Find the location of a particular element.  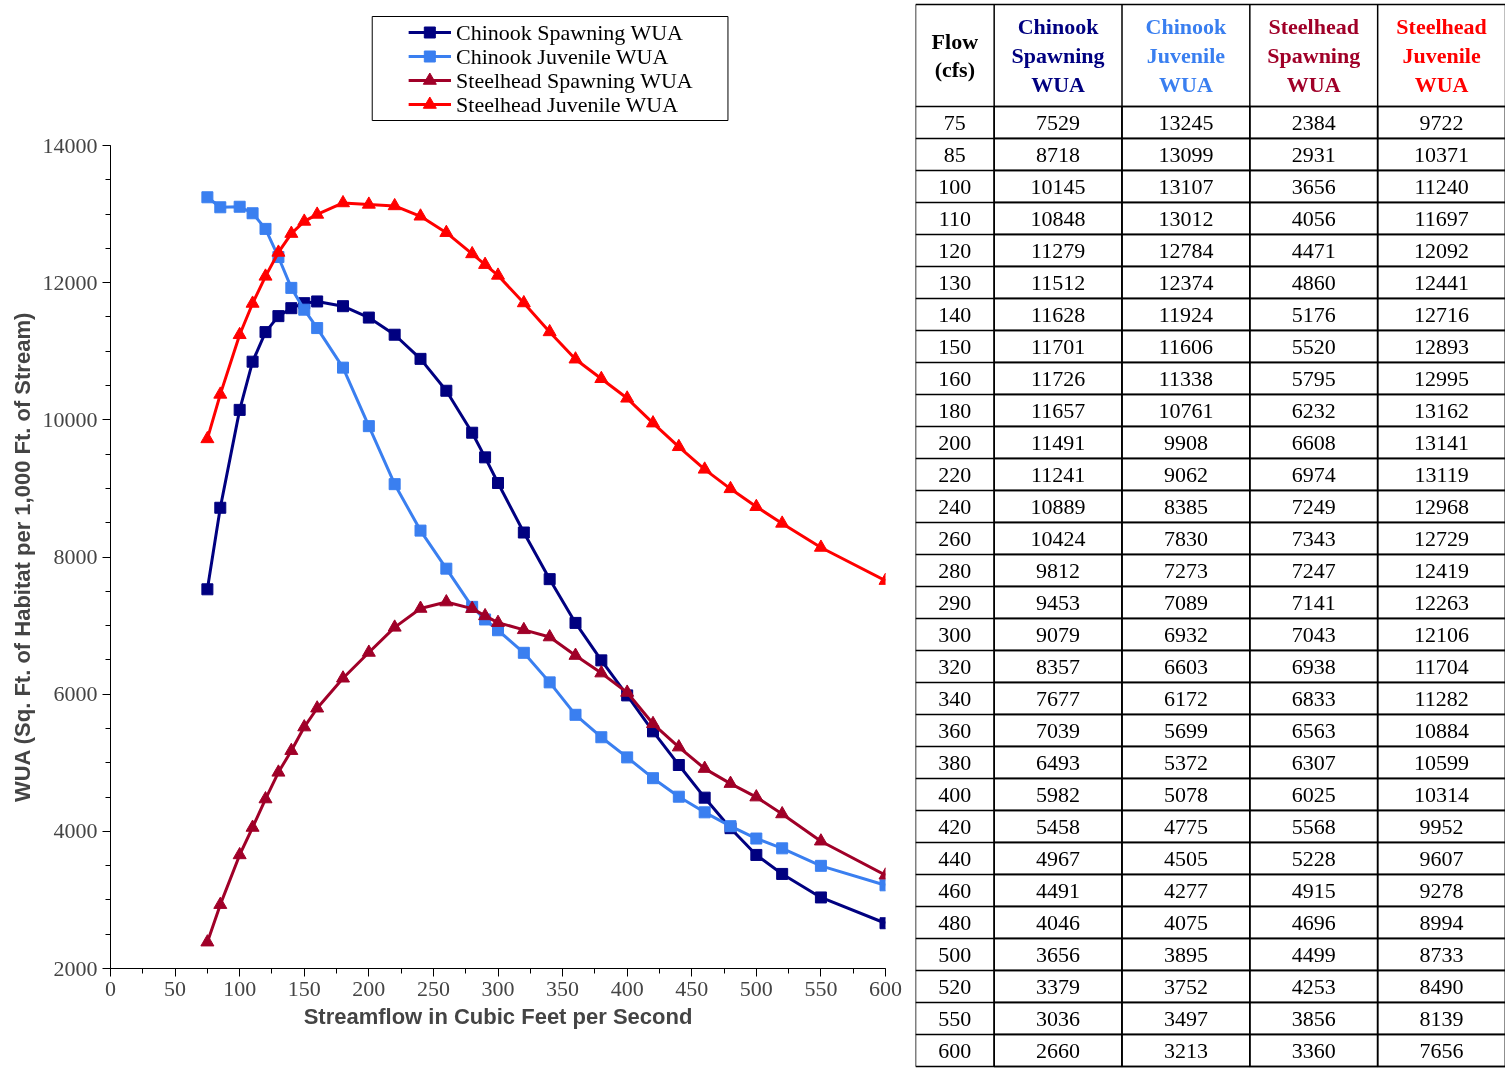

data-label: 10761 is located at coordinates (1186, 410).